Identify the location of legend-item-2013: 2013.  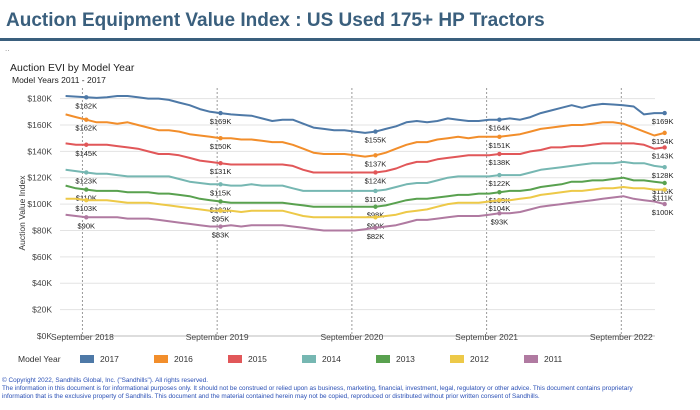
(395, 359).